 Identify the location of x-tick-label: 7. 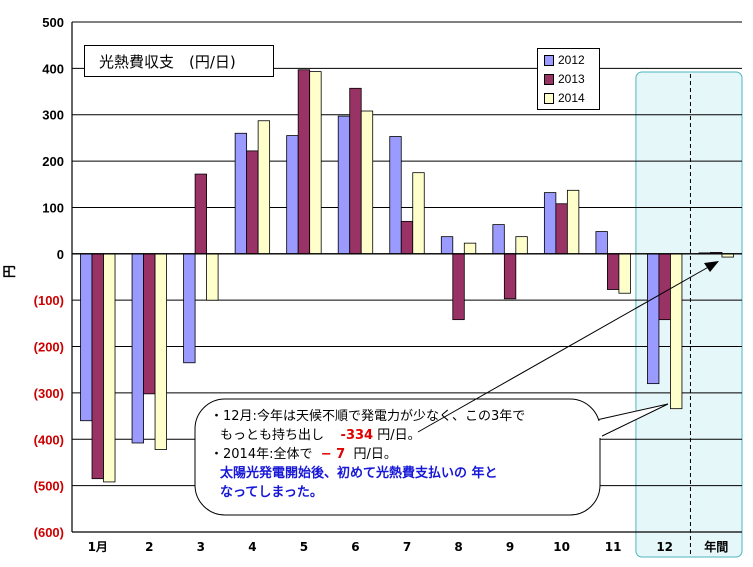
(407, 547).